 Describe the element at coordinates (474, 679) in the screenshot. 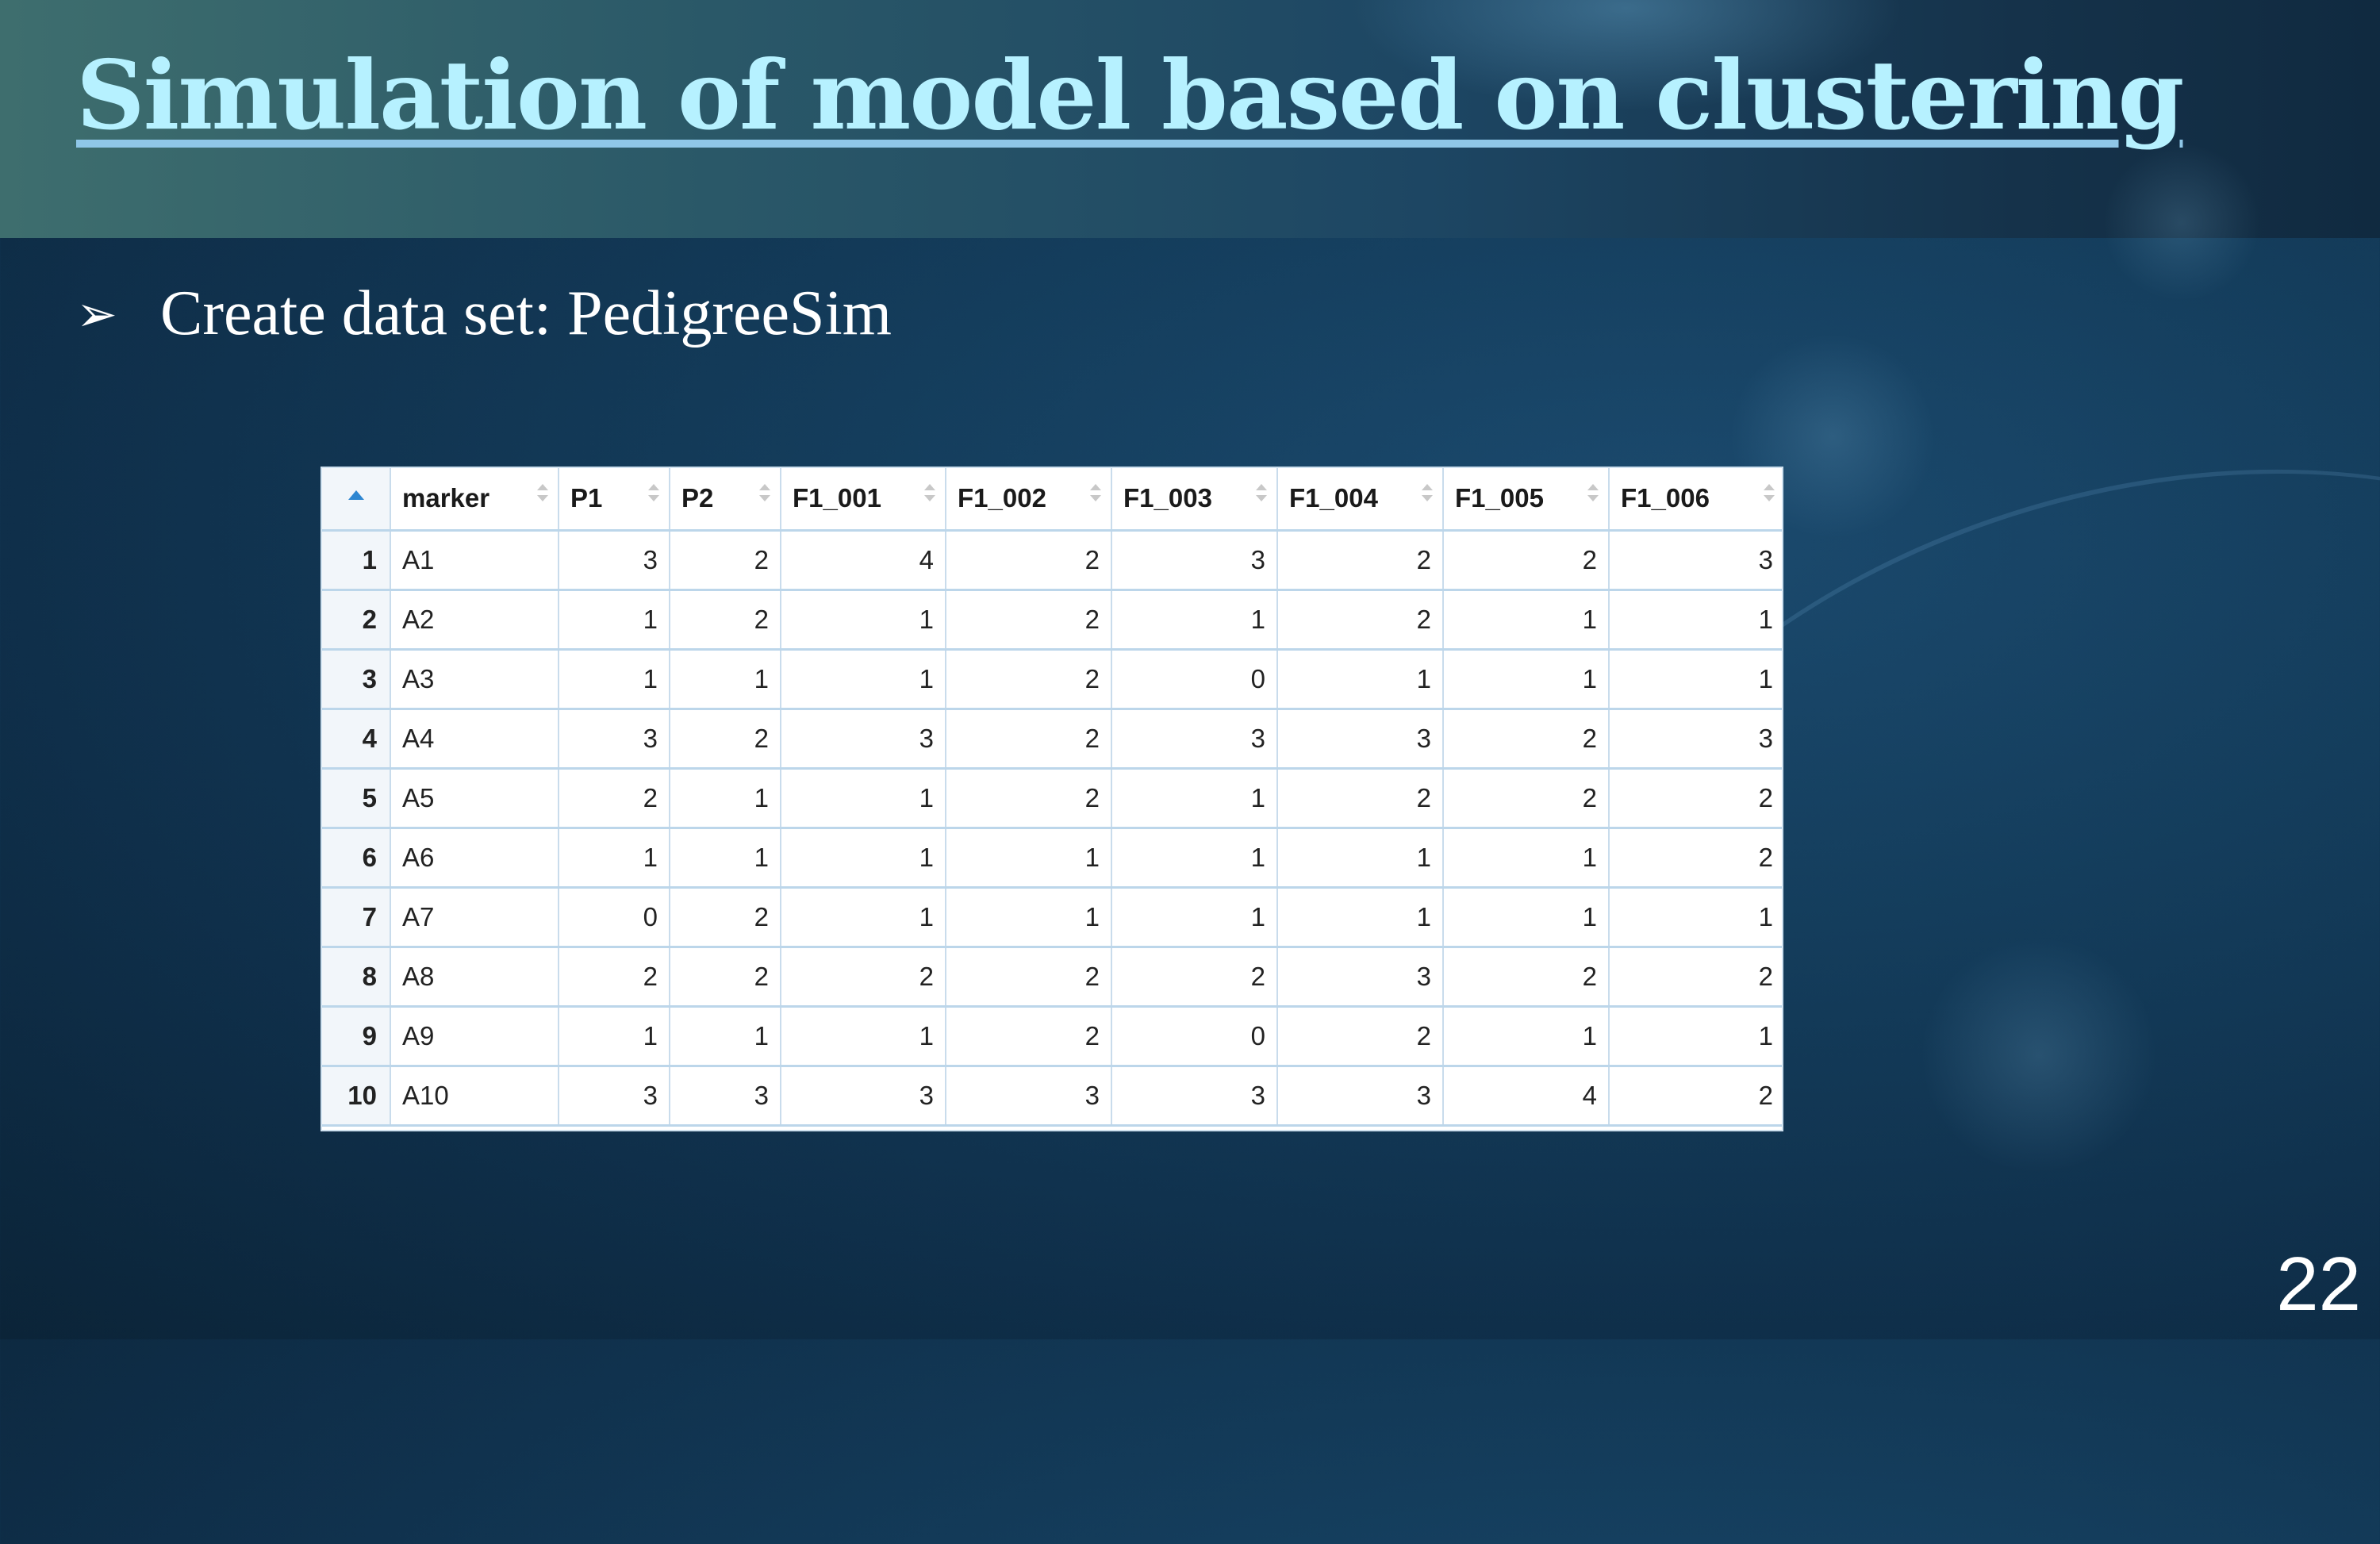

I see `marker-cell: A3` at that location.